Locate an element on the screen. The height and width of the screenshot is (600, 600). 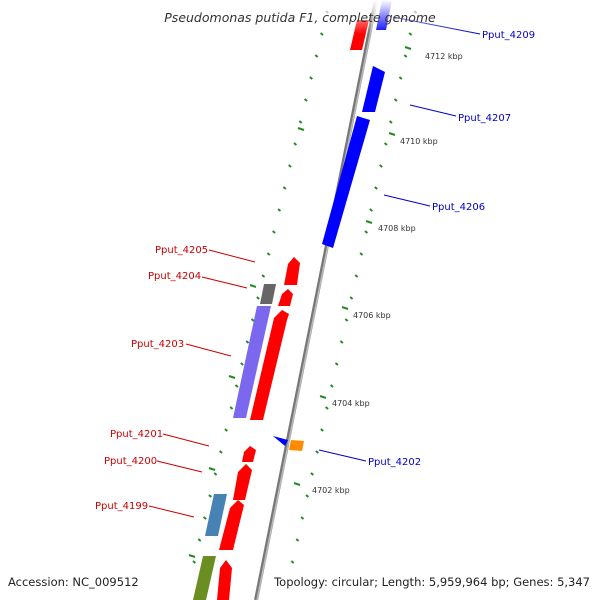
gene-label-pput-4204: Pput_4204 is located at coordinates (174, 276).